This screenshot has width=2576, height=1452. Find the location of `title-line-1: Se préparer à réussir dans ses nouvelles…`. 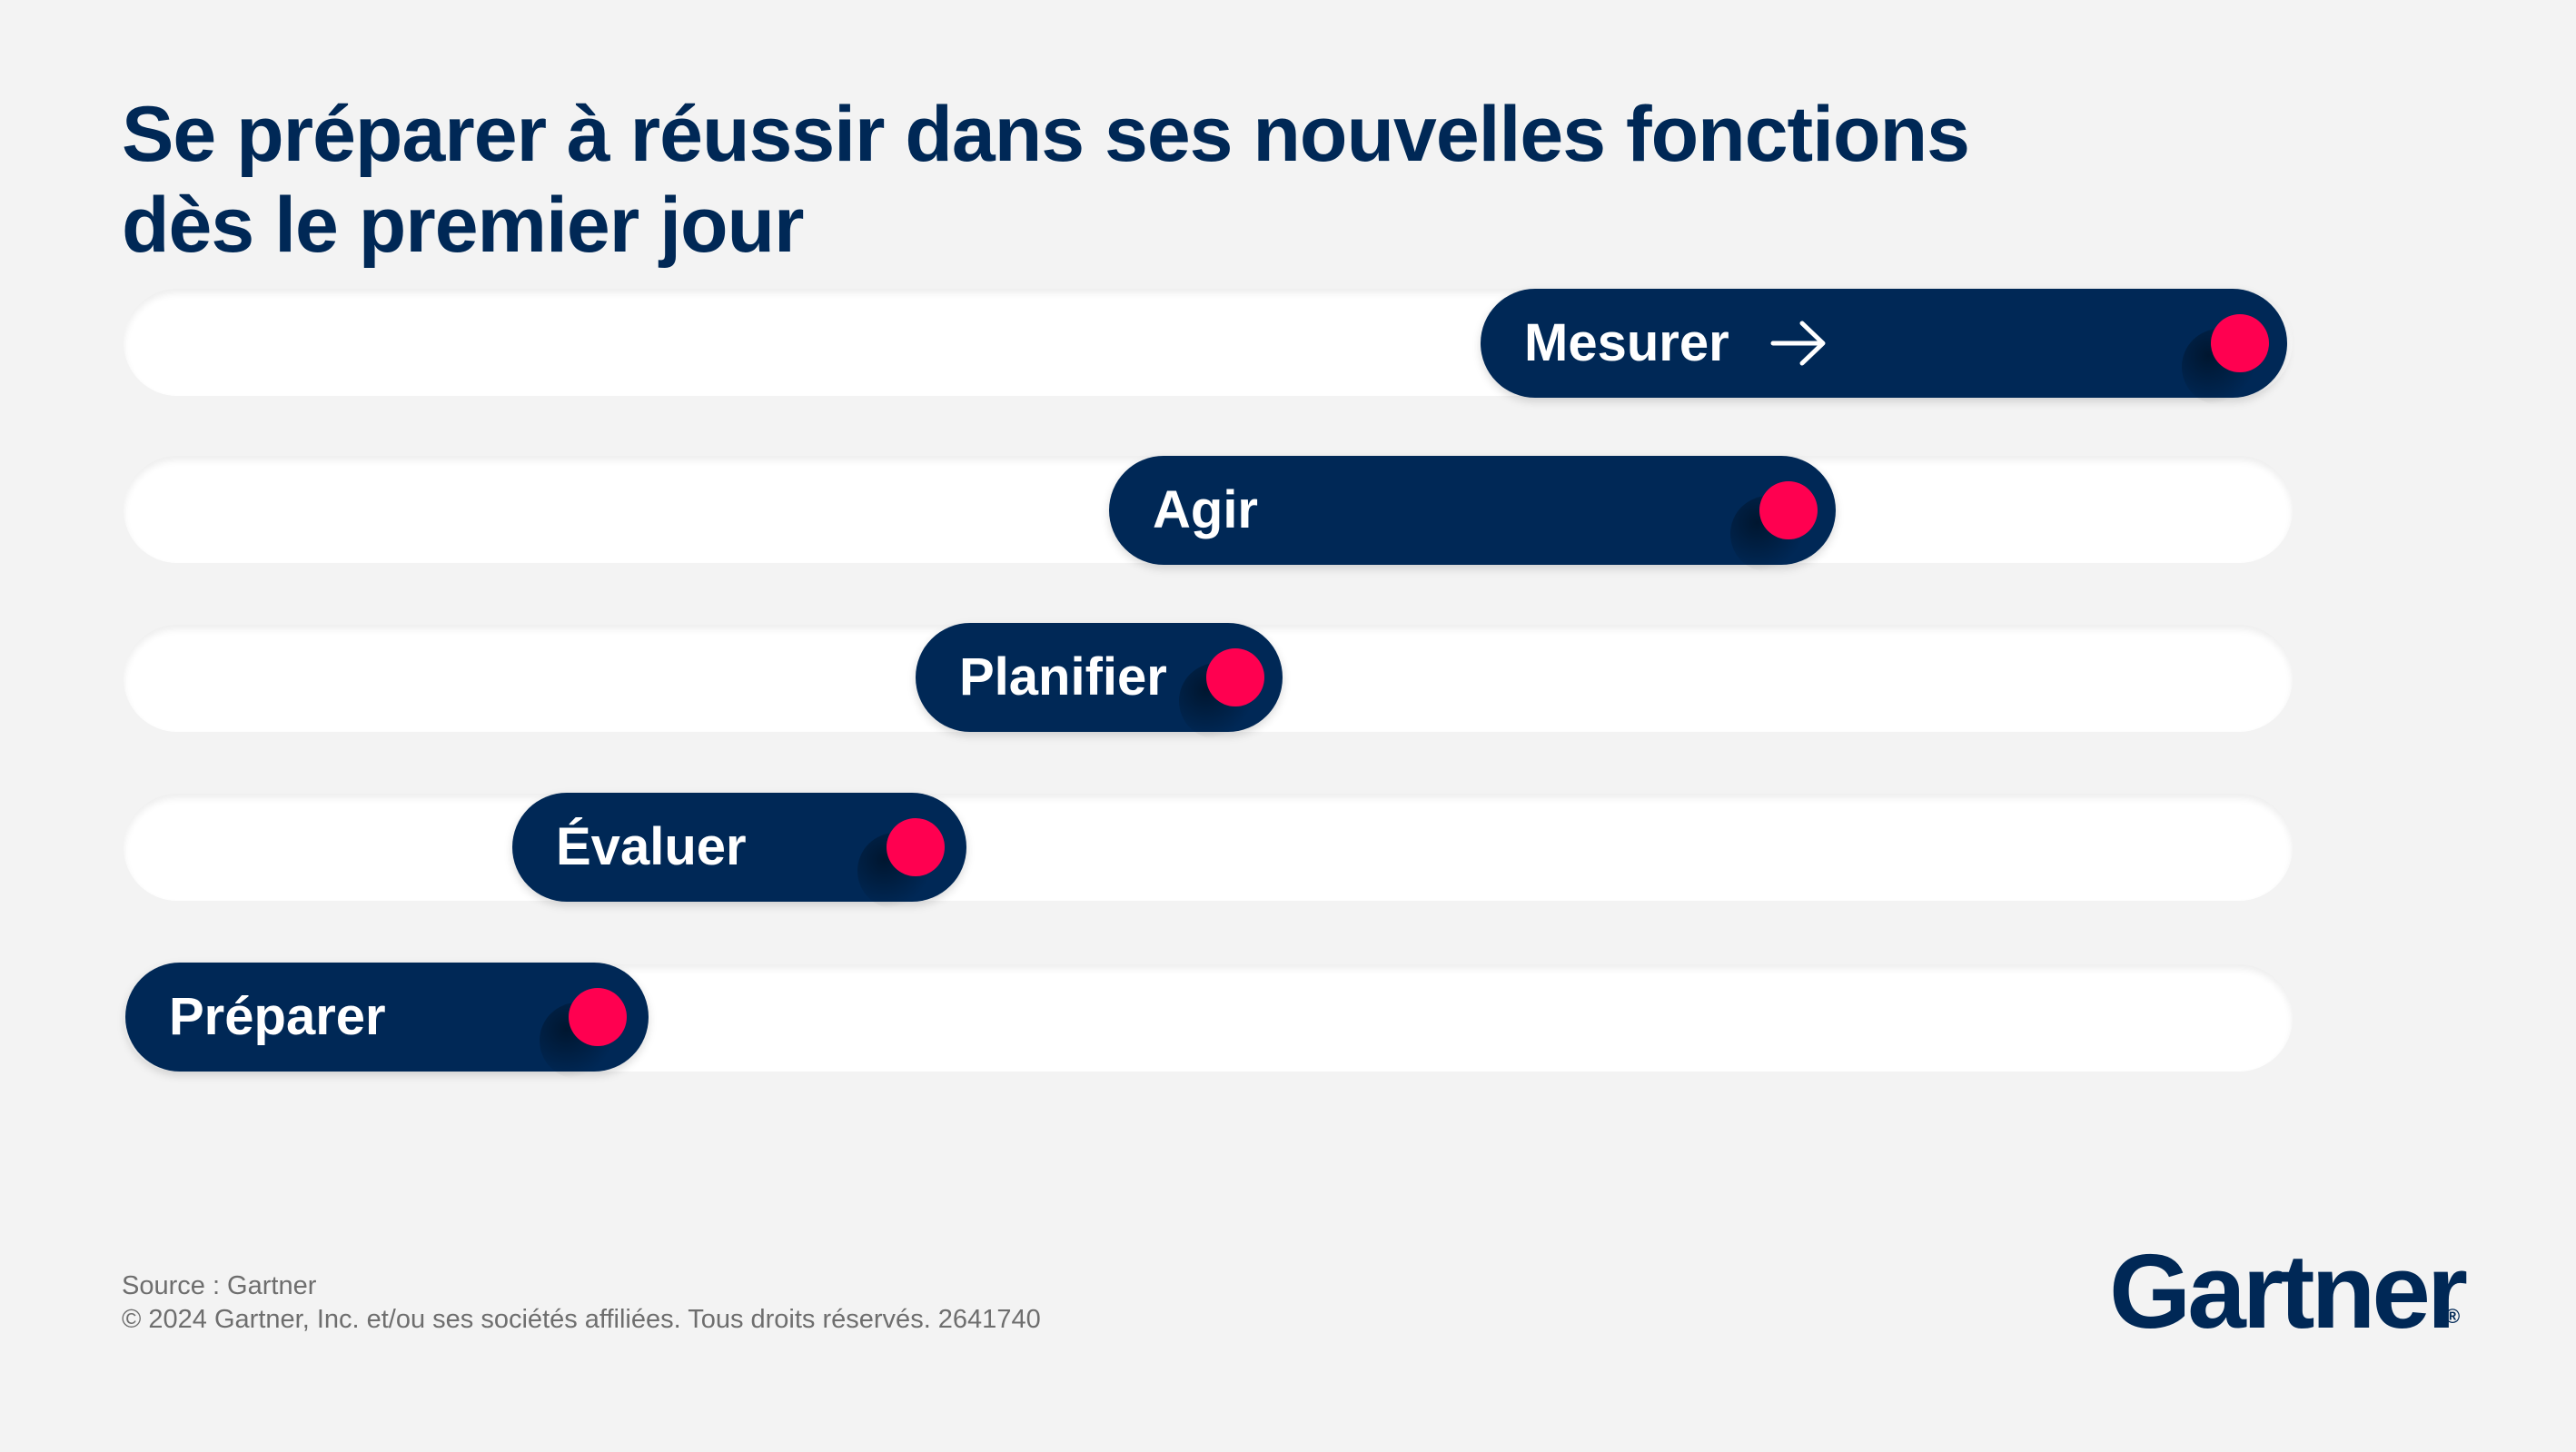

title-line-1: Se préparer à réussir dans ses nouvelles… is located at coordinates (1046, 134).